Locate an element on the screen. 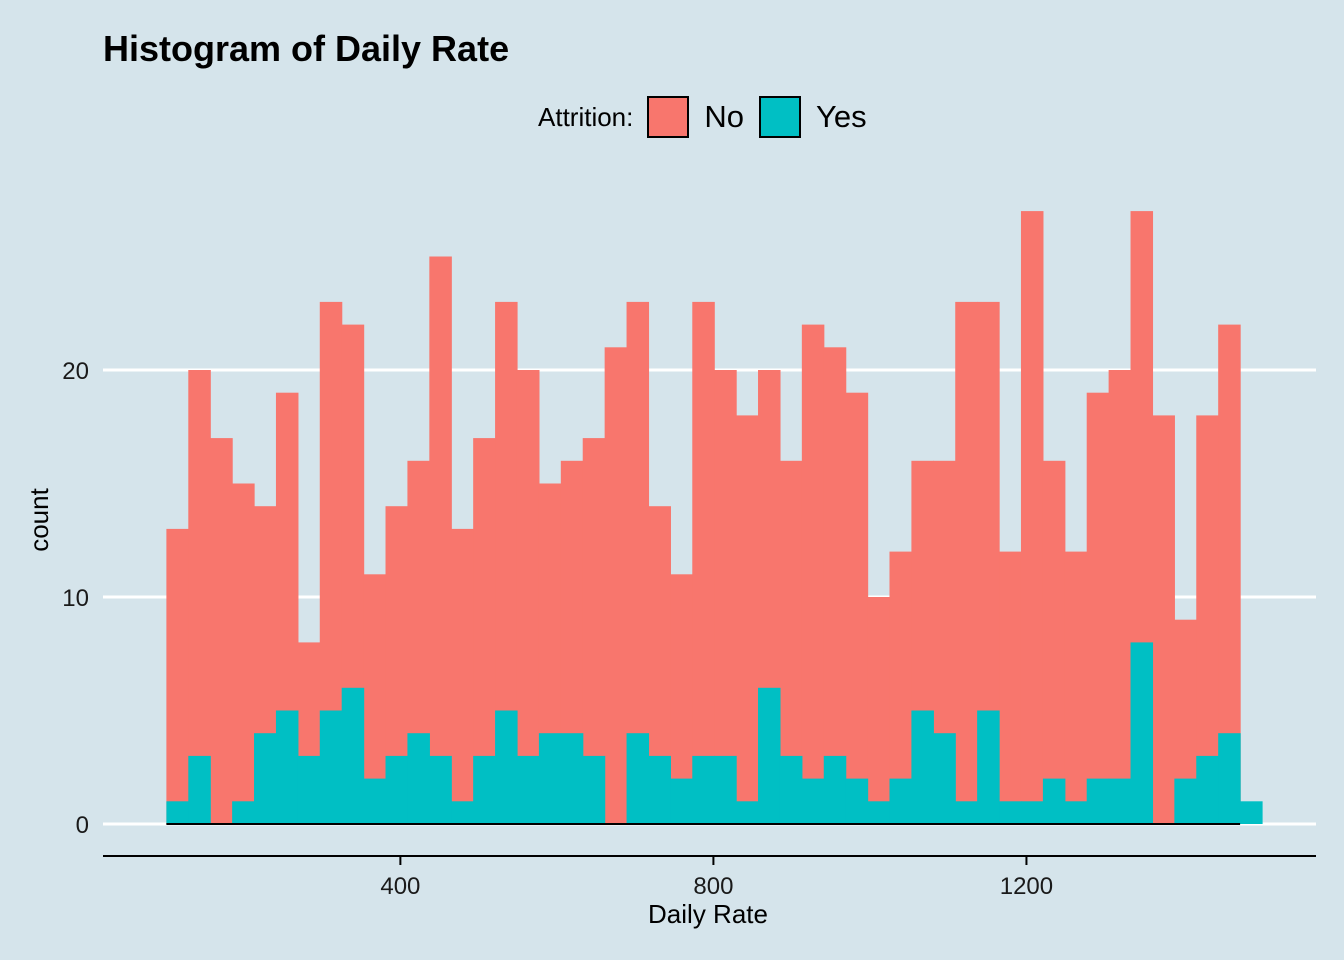  legend-label-no: No is located at coordinates (724, 116).